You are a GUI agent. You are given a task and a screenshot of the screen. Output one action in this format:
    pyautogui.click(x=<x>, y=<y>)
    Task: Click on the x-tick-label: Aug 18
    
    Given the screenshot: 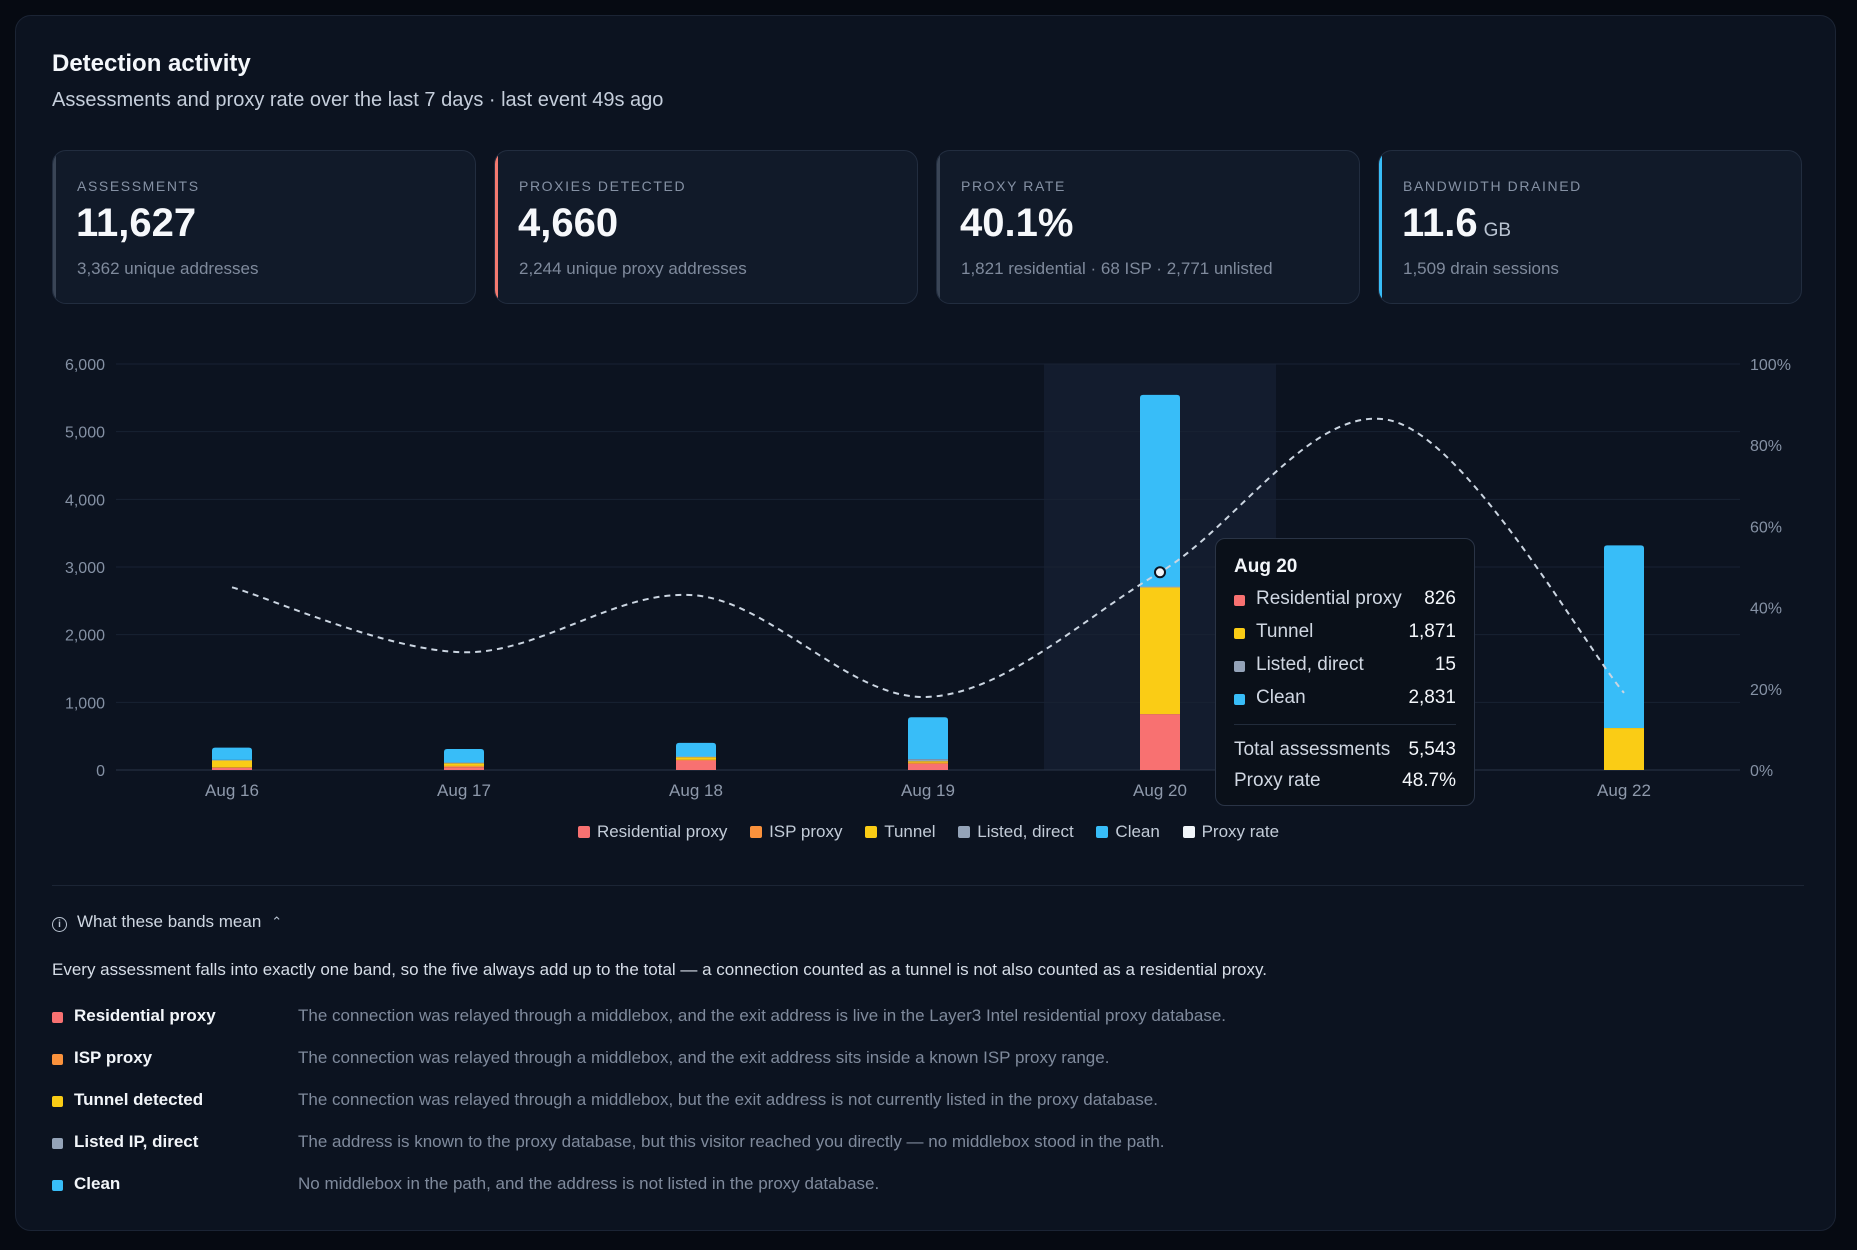 What is the action you would take?
    pyautogui.click(x=696, y=790)
    